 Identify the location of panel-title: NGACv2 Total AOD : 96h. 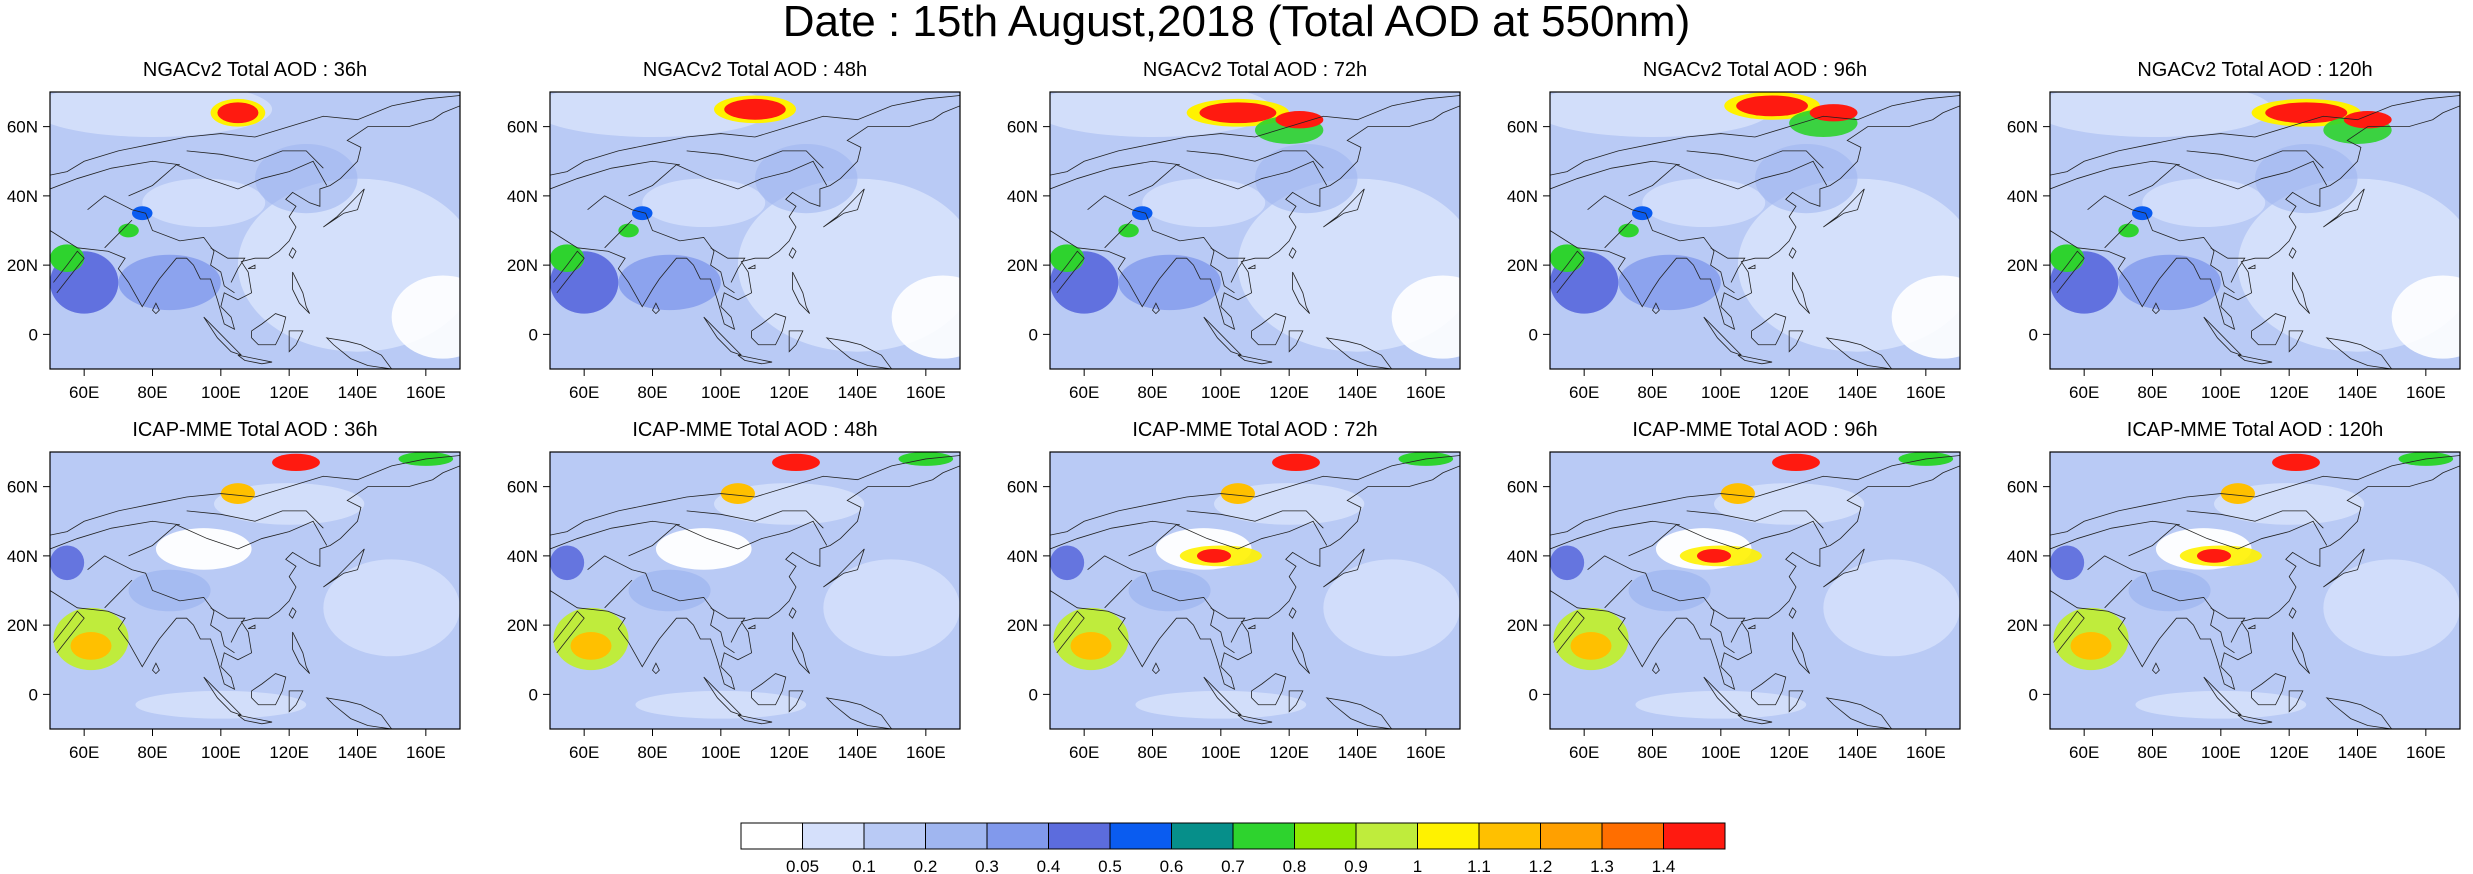
(1755, 70).